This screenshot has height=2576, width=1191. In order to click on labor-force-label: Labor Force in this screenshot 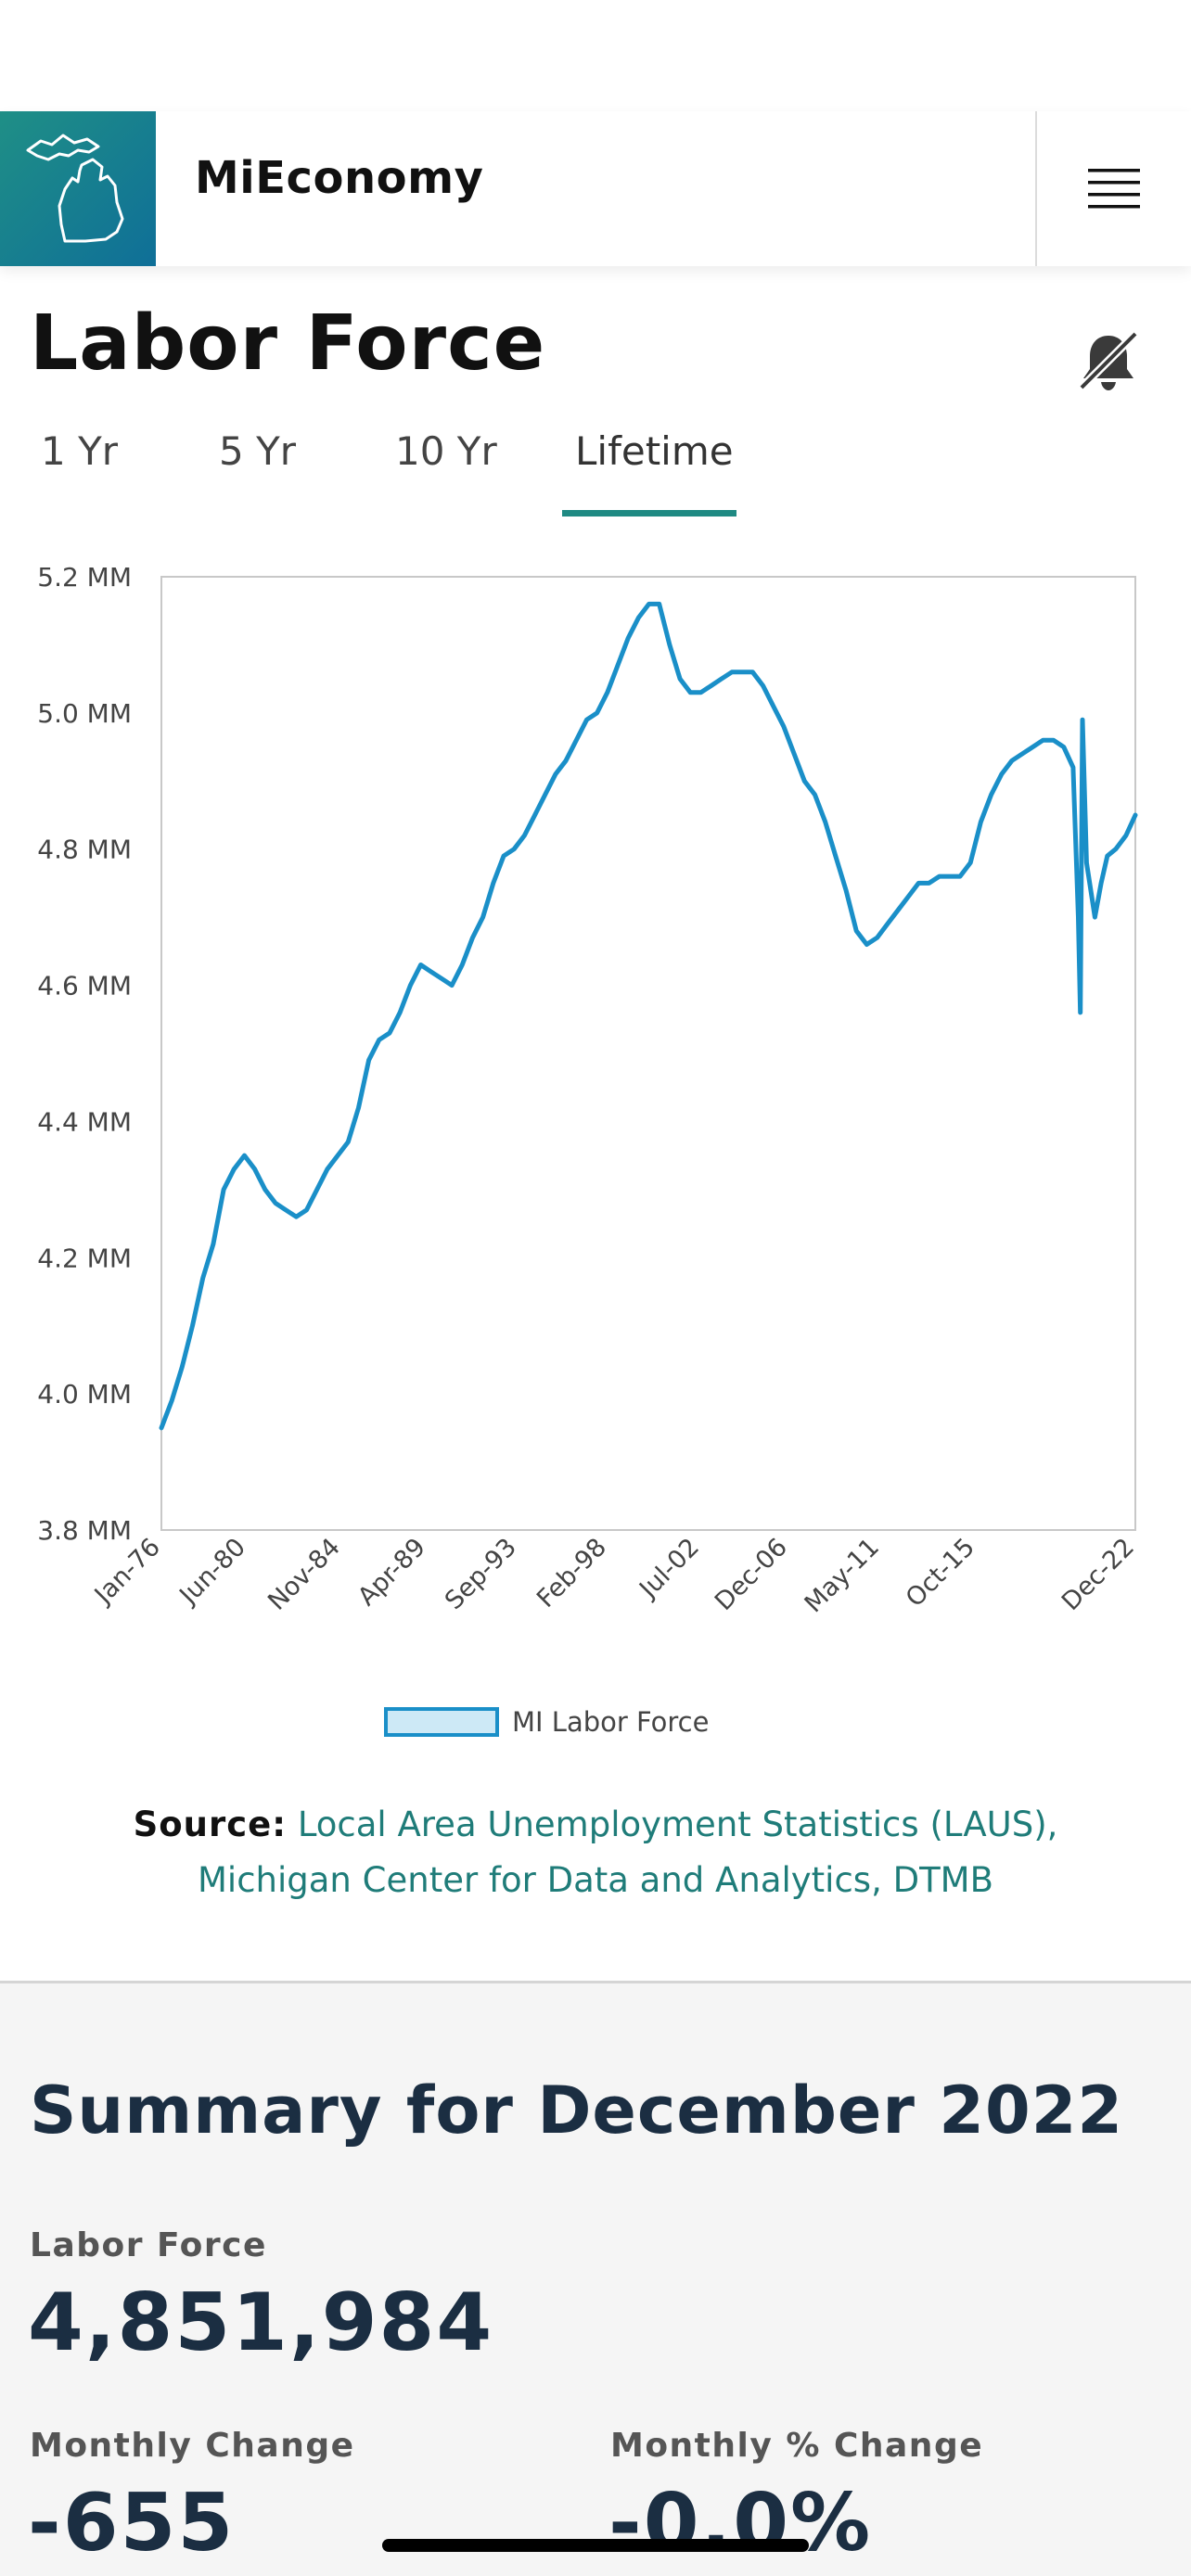, I will do `click(148, 2245)`.